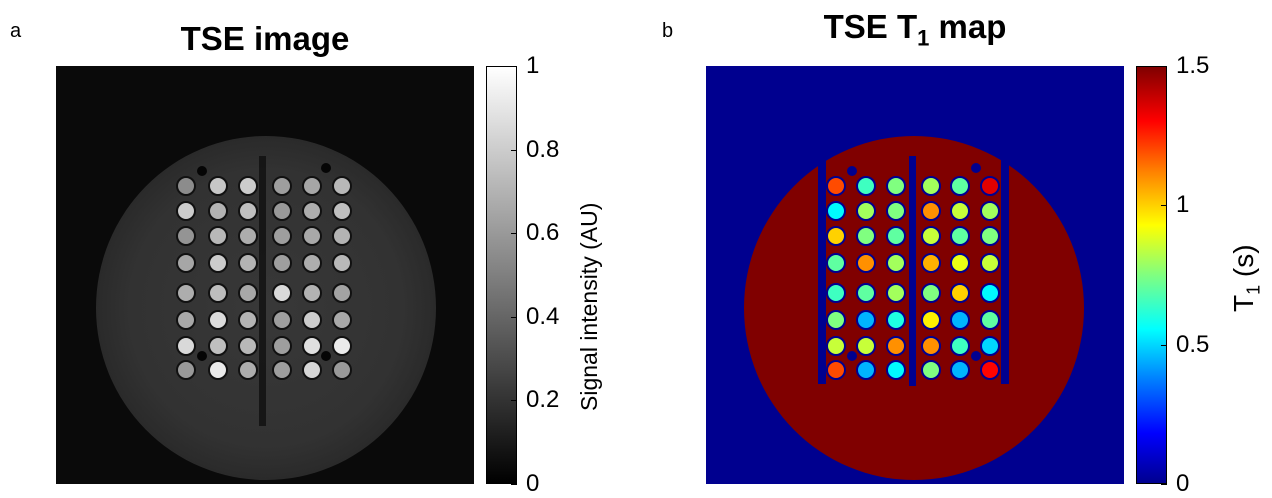 This screenshot has width=1272, height=498. I want to click on t1-label-rest: (s), so click(1243, 264).